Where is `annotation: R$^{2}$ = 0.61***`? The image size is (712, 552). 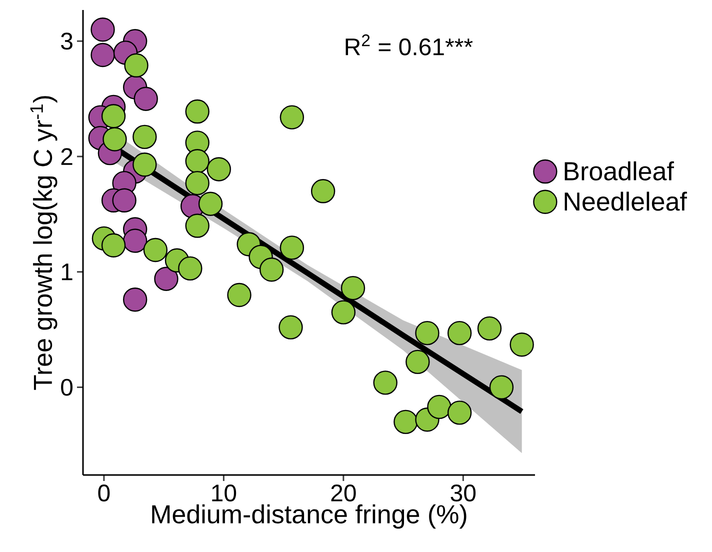 annotation: R$^{2}$ = 0.61*** is located at coordinates (409, 45).